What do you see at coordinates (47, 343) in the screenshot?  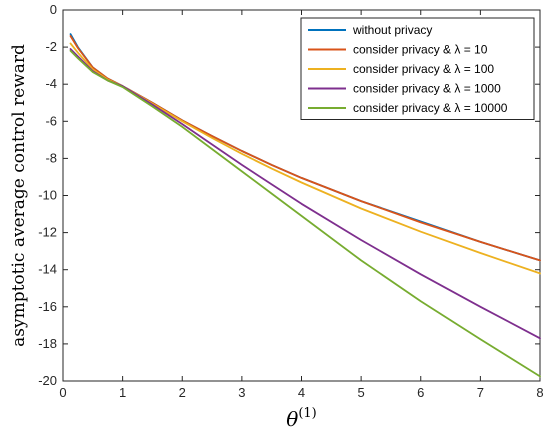 I see `y-tick-label: -18` at bounding box center [47, 343].